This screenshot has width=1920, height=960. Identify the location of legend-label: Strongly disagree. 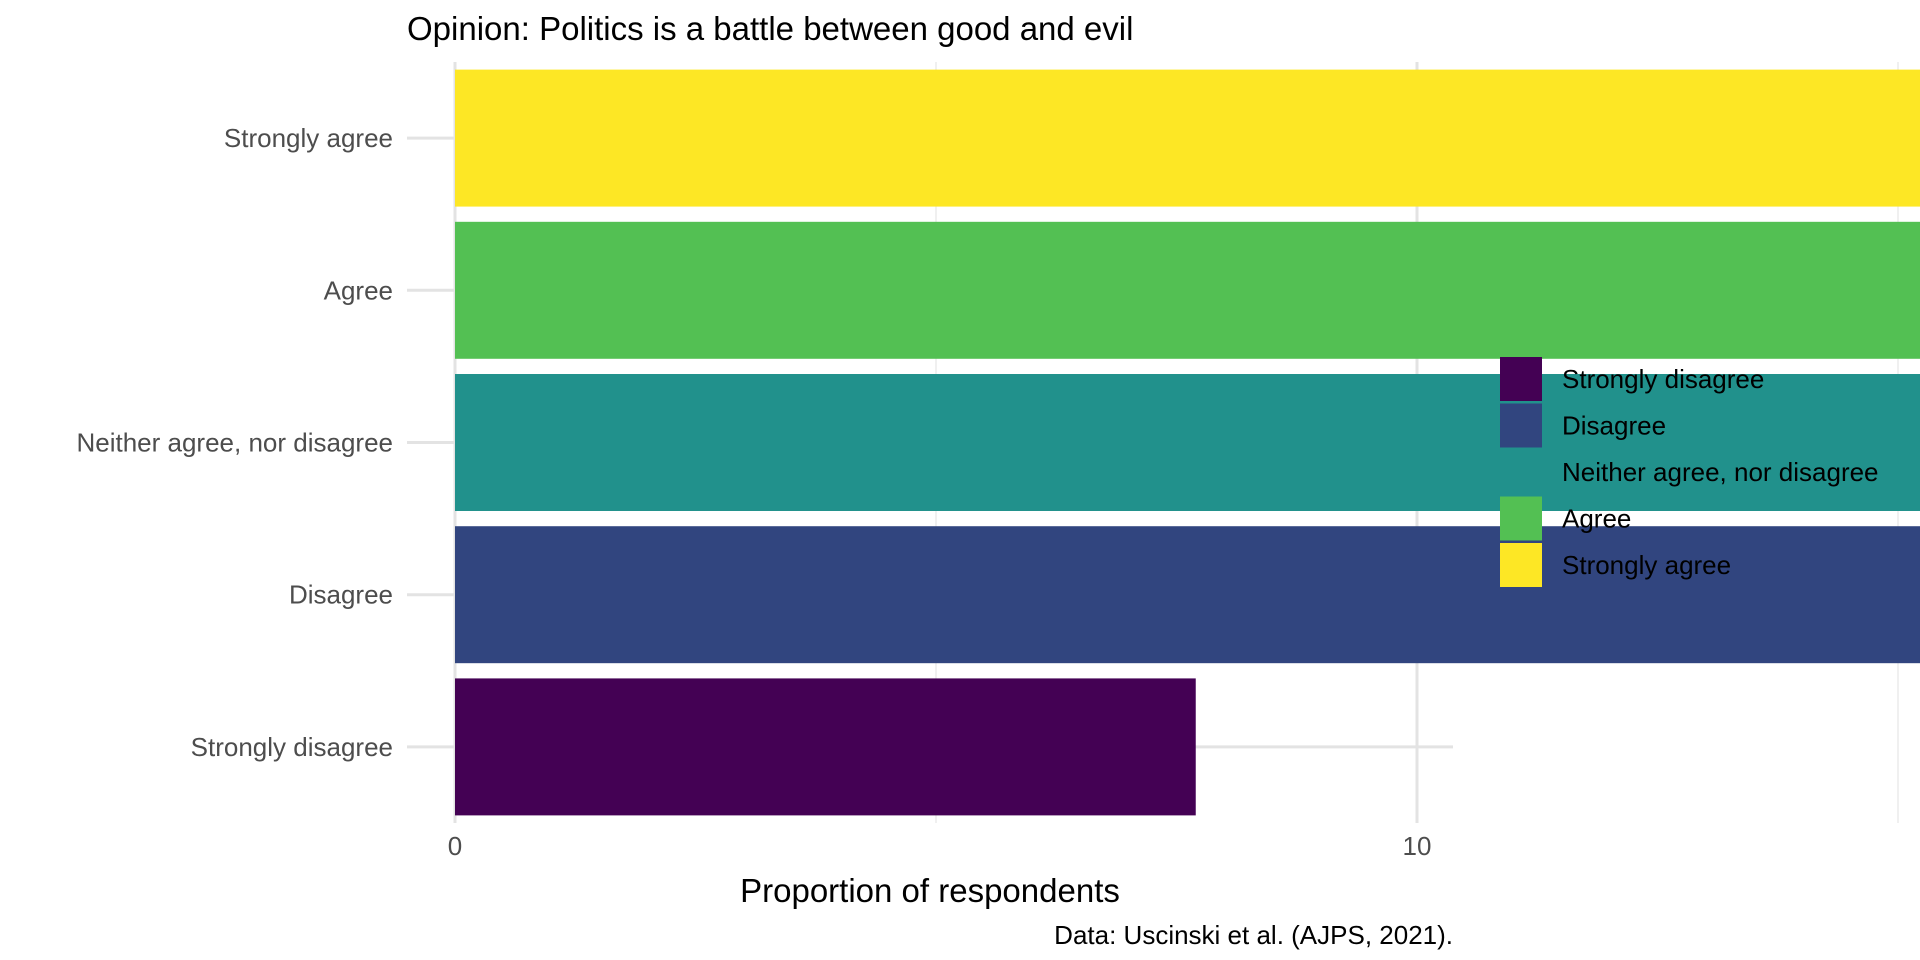
(1663, 379).